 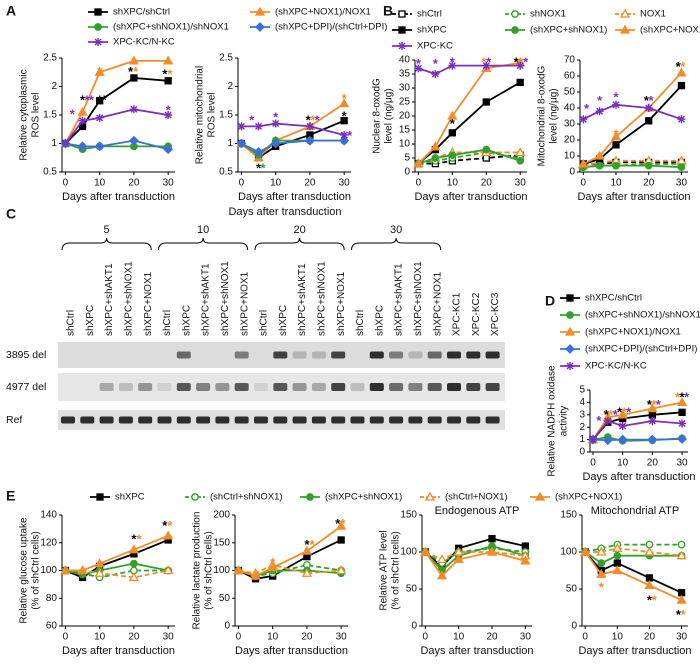 I want to click on y-tick-label: 140, so click(x=48, y=515).